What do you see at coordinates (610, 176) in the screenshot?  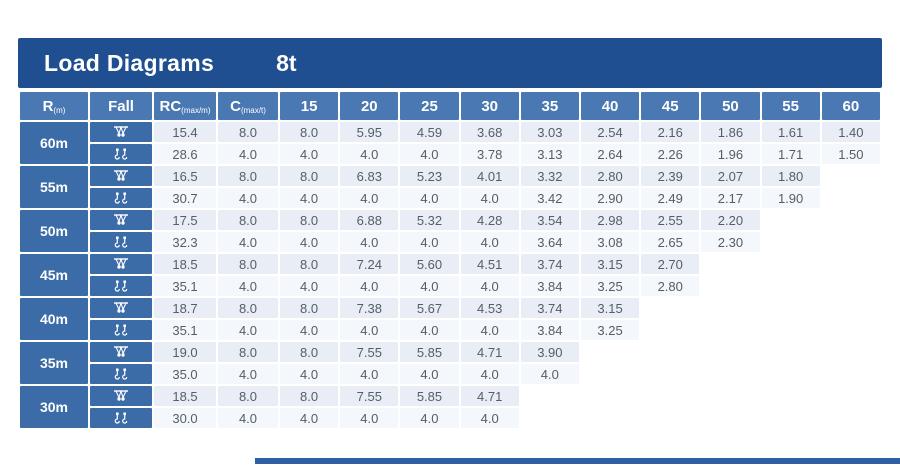 I see `load-cell-40: 2.80` at bounding box center [610, 176].